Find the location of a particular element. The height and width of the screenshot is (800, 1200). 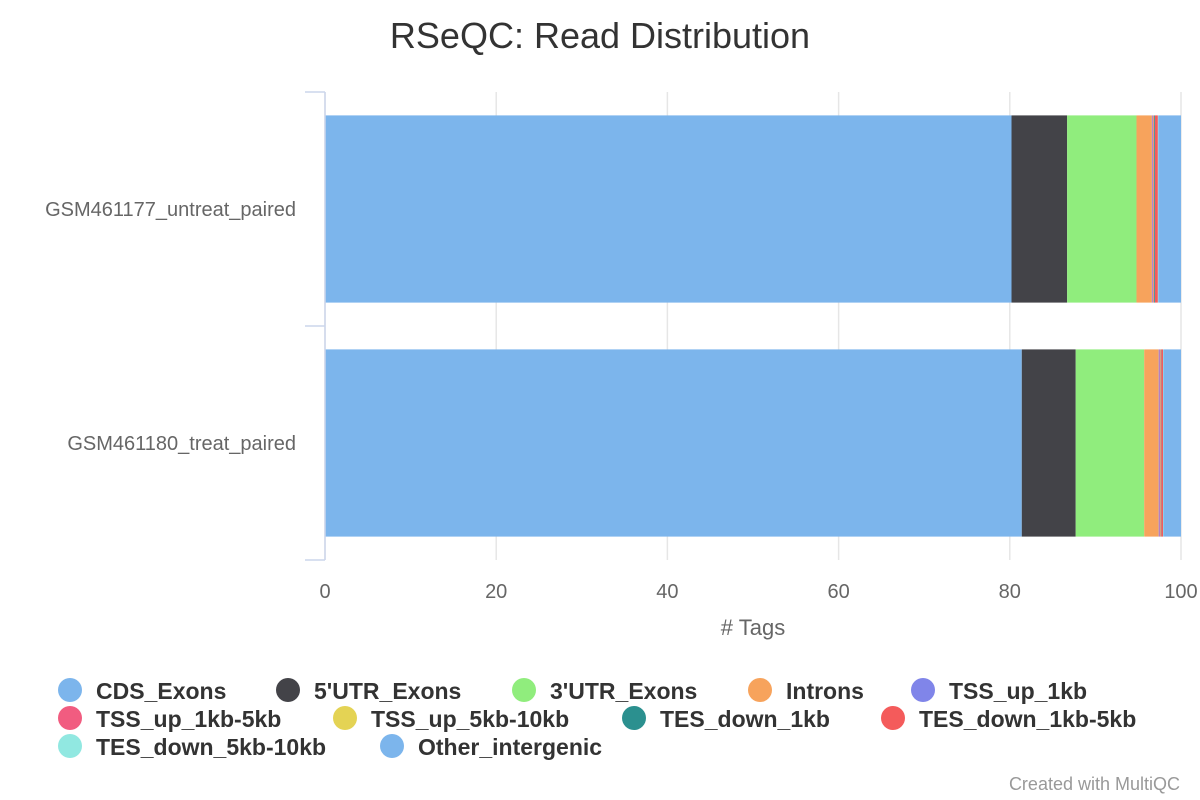

legend-item: TSS_up_1kb-5kb is located at coordinates (169, 719).